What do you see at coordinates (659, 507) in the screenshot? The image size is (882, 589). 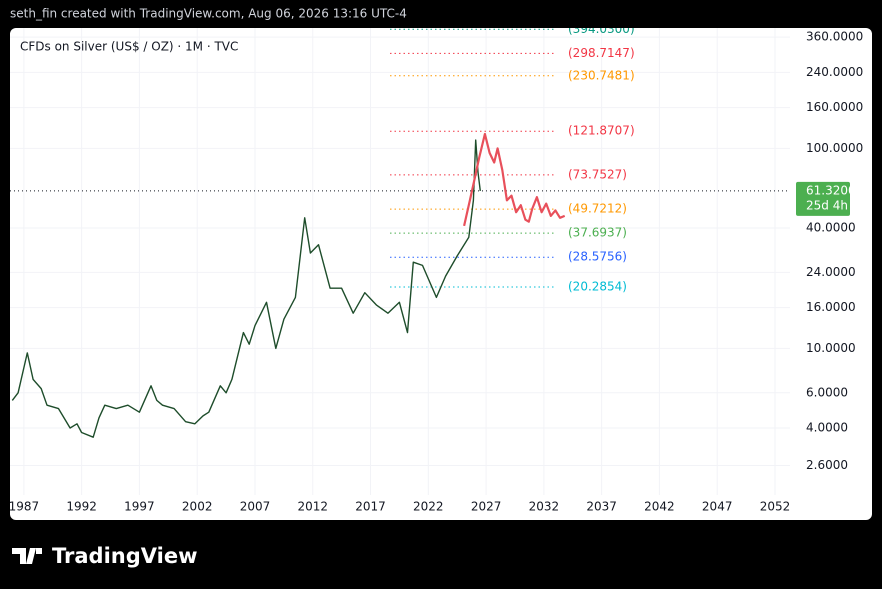 I see `x-tick-label: 2042` at bounding box center [659, 507].